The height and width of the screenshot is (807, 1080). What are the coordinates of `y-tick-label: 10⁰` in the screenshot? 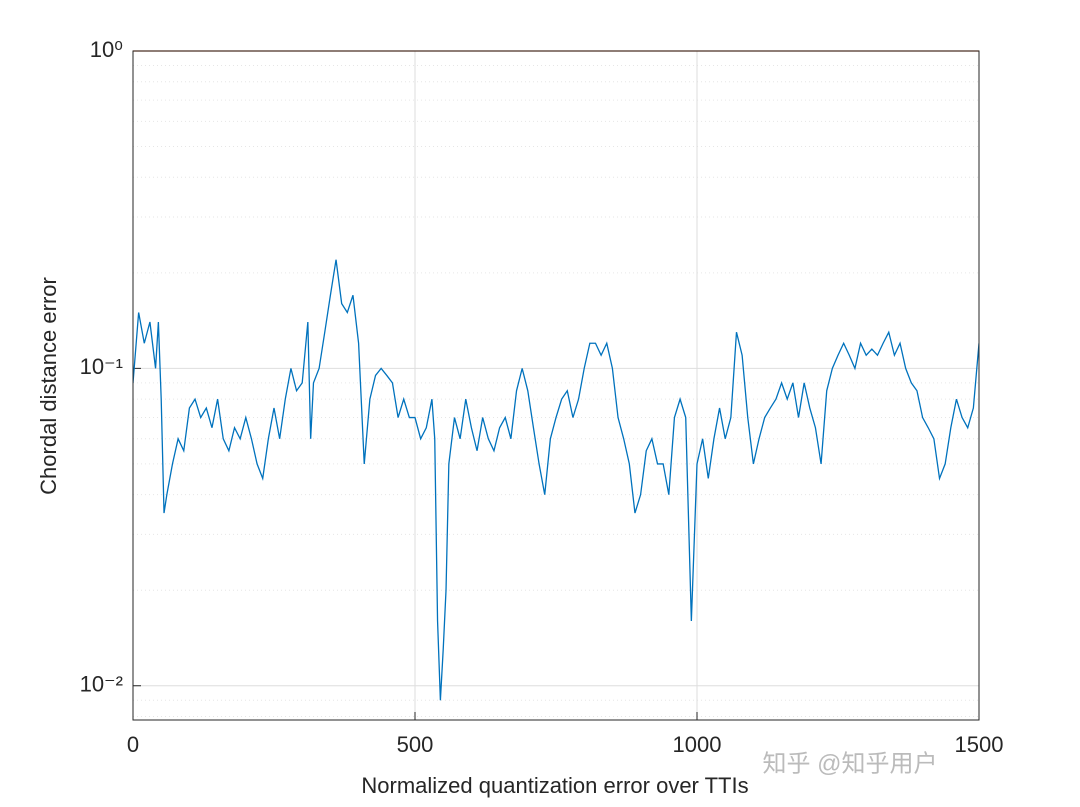 It's located at (106, 49).